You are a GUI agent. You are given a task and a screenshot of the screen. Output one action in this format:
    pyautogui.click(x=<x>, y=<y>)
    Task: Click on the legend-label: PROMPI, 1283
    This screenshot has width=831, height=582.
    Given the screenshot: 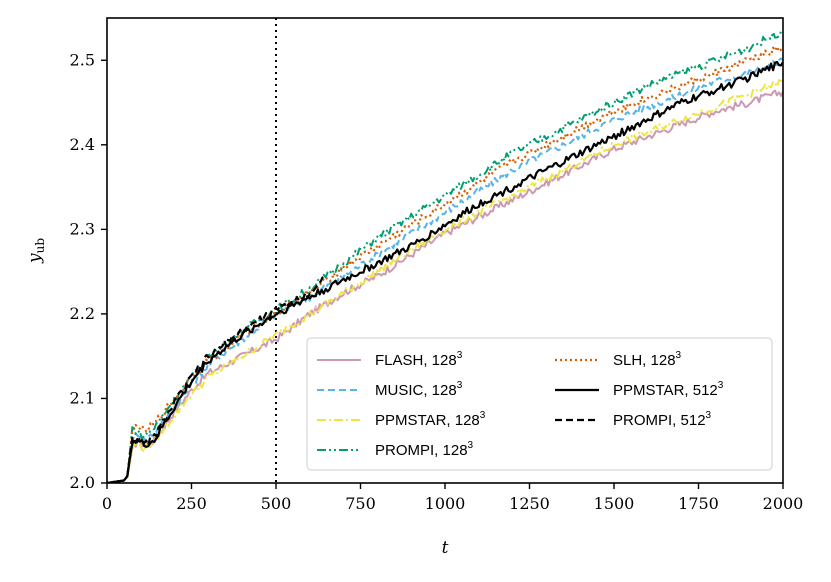 What is the action you would take?
    pyautogui.click(x=424, y=449)
    